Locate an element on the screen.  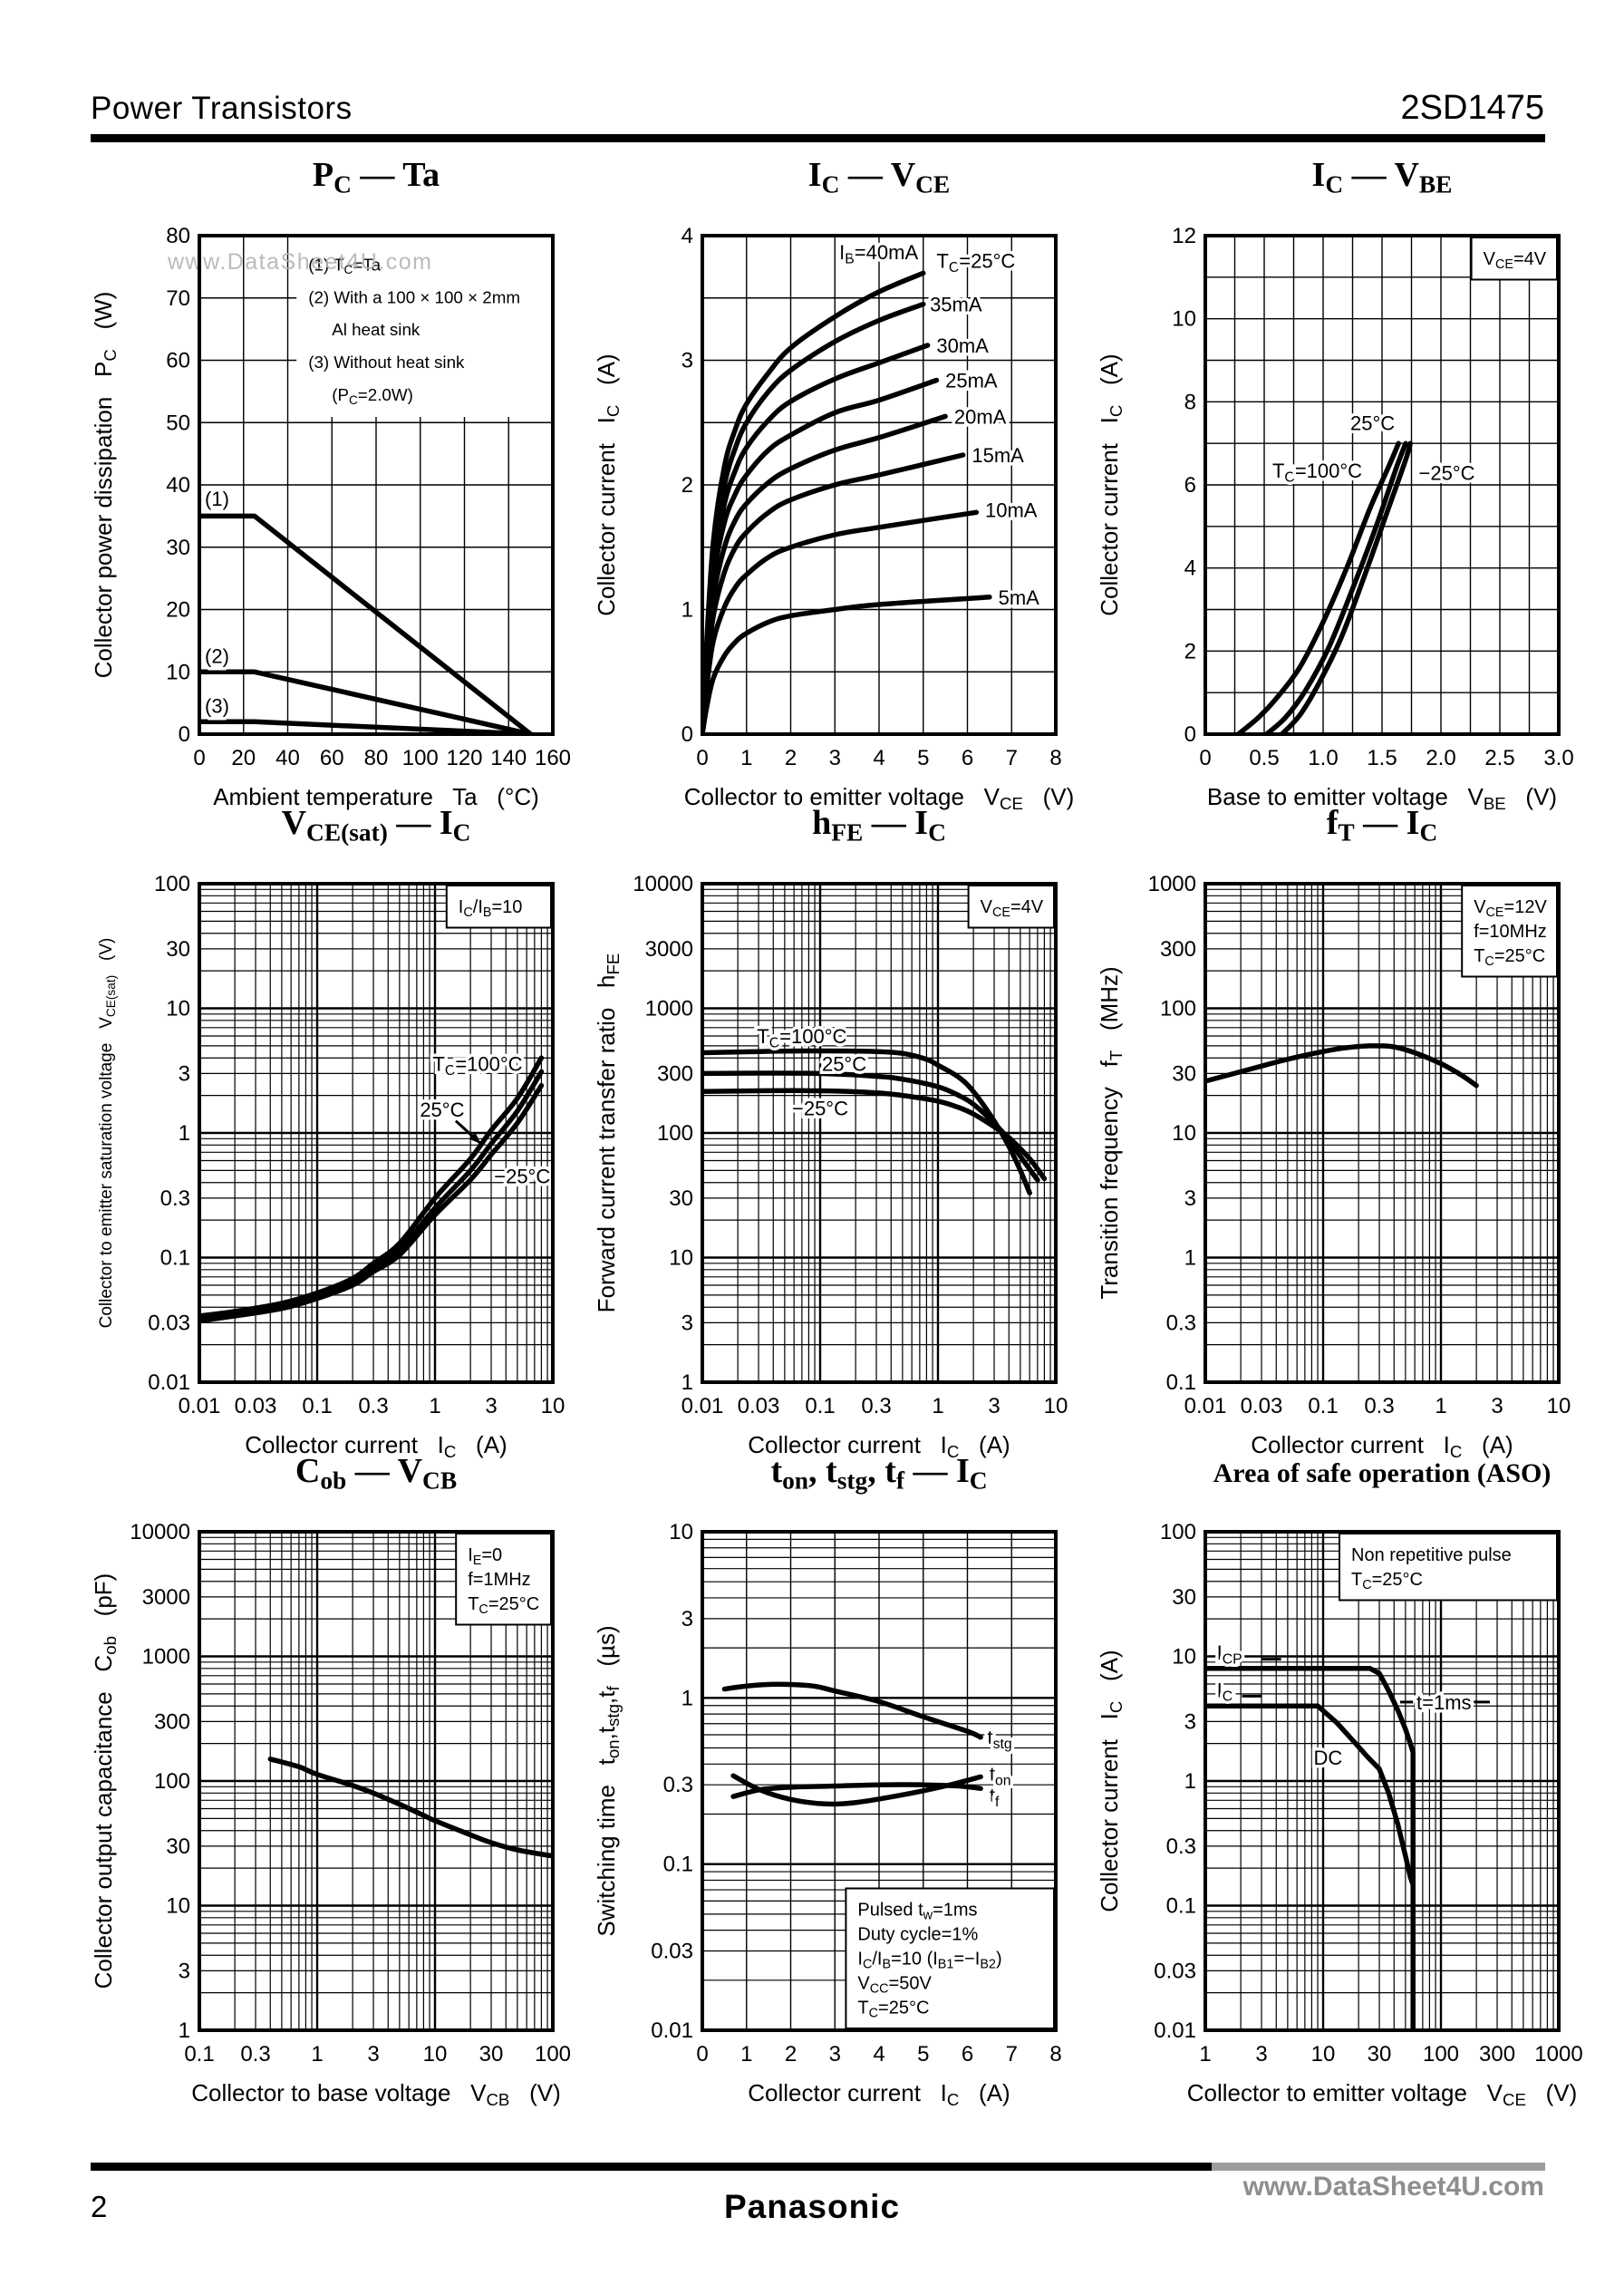
svg-text: 20 is located at coordinates (178, 610).